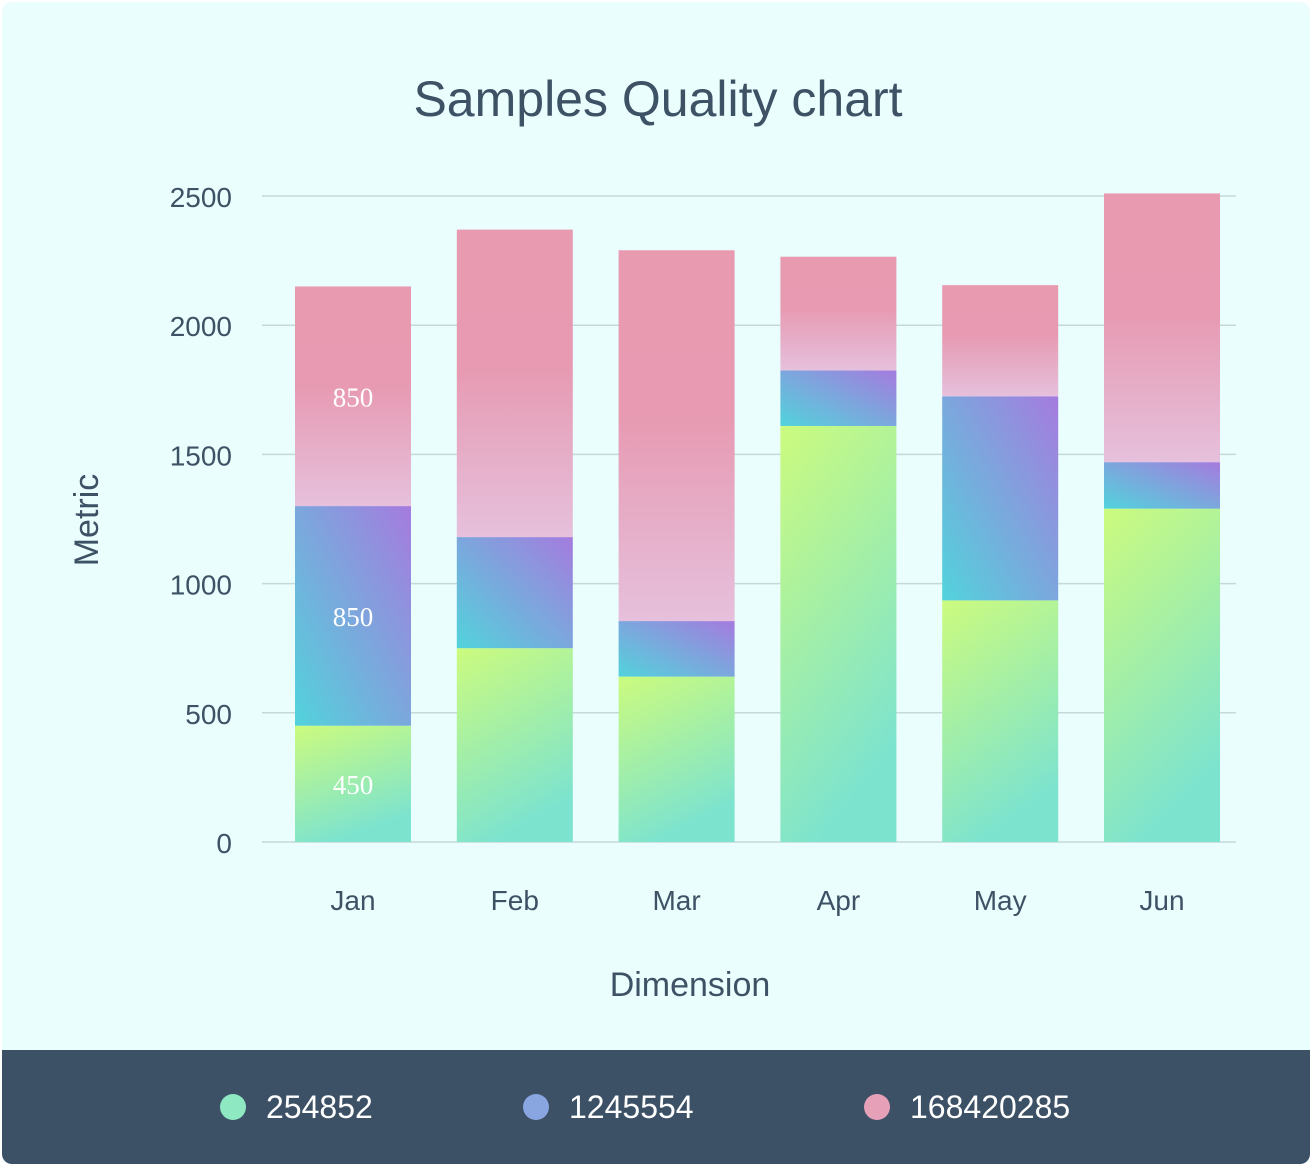 The height and width of the screenshot is (1166, 1314). I want to click on x-tick-label: Jan, so click(352, 900).